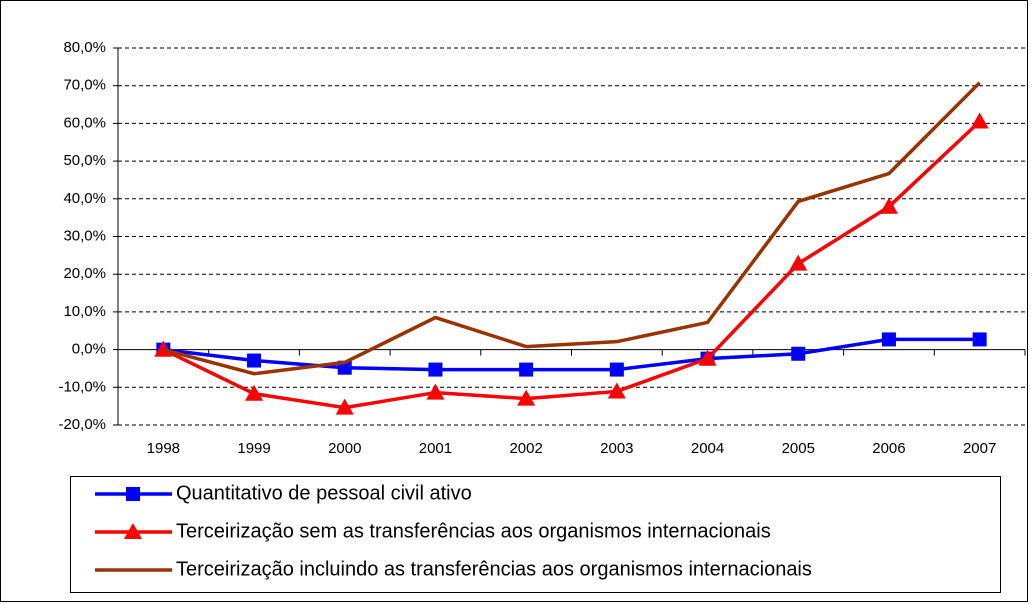 Image resolution: width=1031 pixels, height=604 pixels. Describe the element at coordinates (324, 493) in the screenshot. I see `legend-label: Quantitativo de pessoal civil ativo` at that location.